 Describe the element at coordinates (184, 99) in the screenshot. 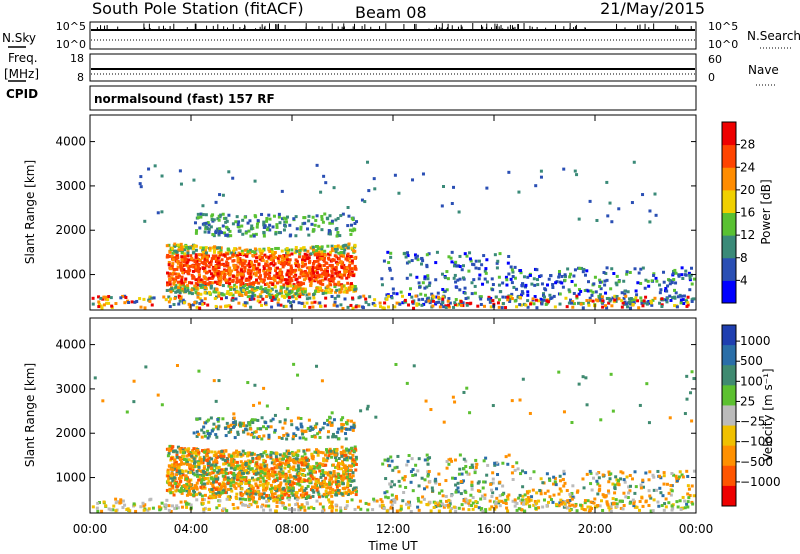

I see `cpid-text: normalsound (fast) 157 RF` at that location.